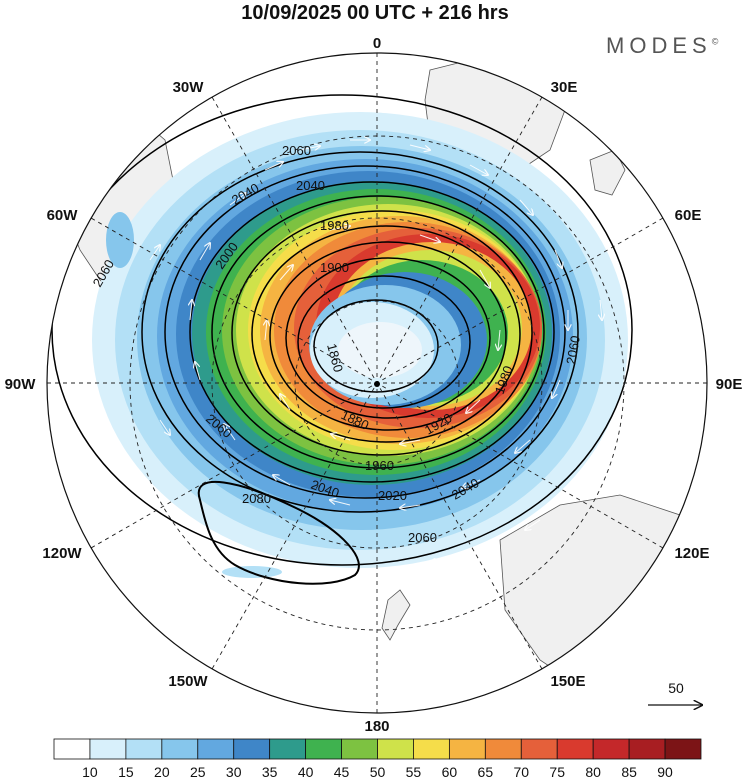 The width and height of the screenshot is (750, 782). What do you see at coordinates (564, 87) in the screenshot?
I see `lon-label-30e: 30E` at bounding box center [564, 87].